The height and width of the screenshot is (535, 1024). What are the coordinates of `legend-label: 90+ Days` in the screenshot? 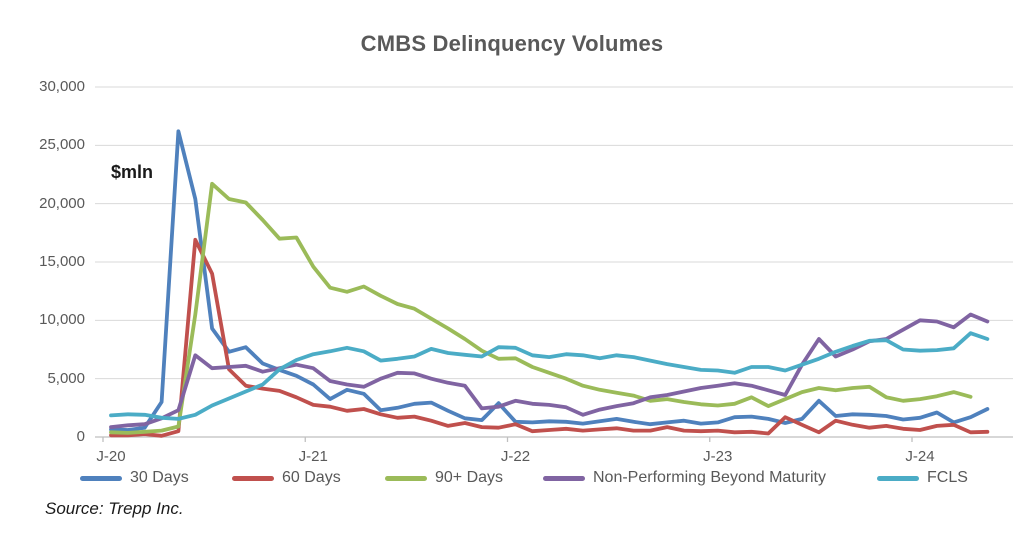 It's located at (469, 477).